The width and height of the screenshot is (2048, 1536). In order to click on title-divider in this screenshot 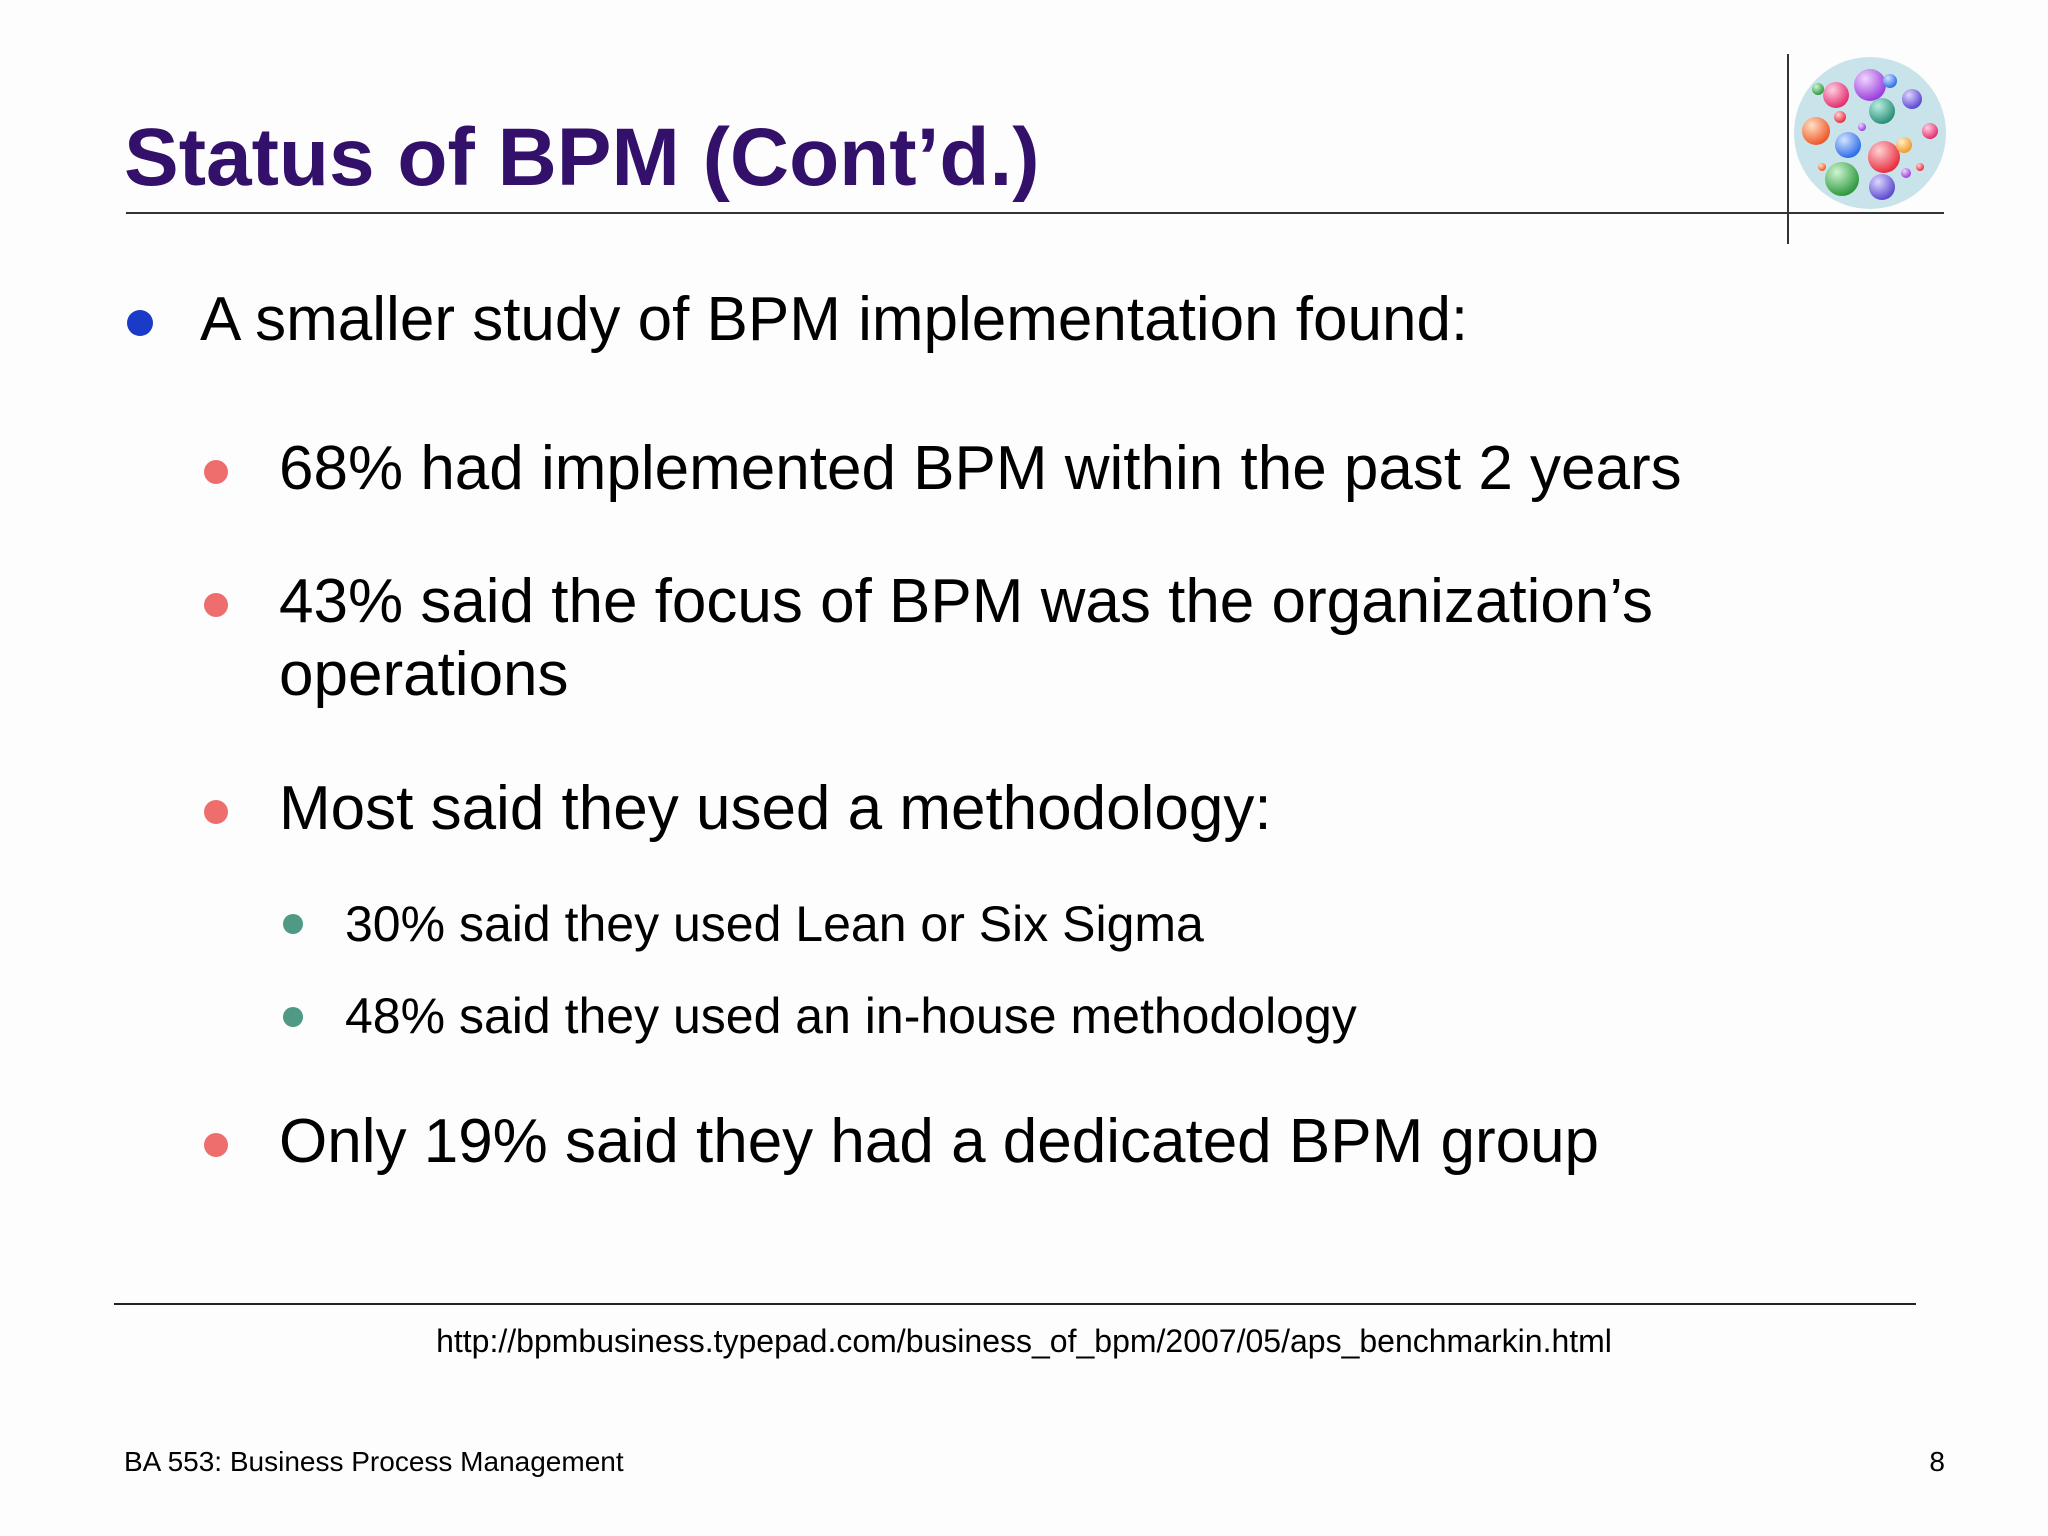, I will do `click(1035, 213)`.